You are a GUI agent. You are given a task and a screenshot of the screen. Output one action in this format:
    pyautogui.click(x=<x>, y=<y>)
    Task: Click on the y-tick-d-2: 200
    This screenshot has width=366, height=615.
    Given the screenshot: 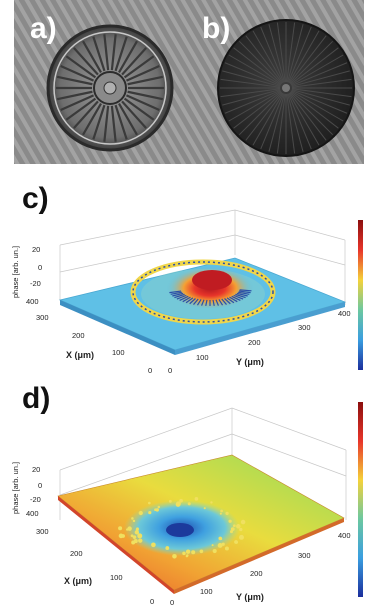 What is the action you would take?
    pyautogui.click(x=256, y=573)
    